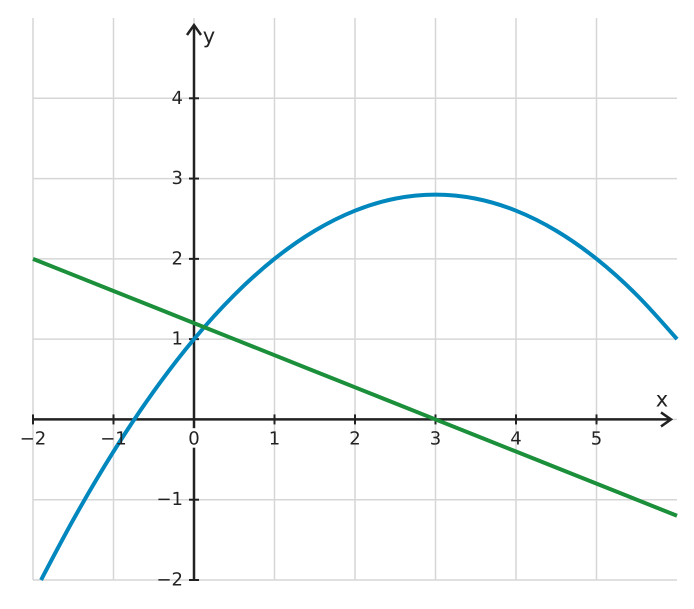 The image size is (694, 609). I want to click on x-axis-title: x, so click(662, 399).